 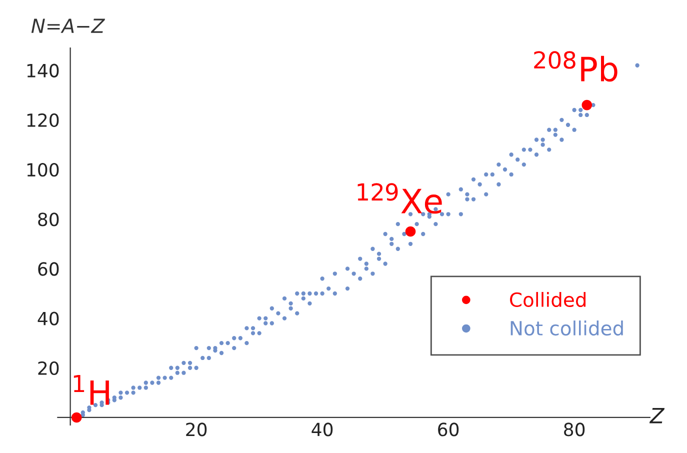 What do you see at coordinates (48, 269) in the screenshot?
I see `y-tick-label: 60` at bounding box center [48, 269].